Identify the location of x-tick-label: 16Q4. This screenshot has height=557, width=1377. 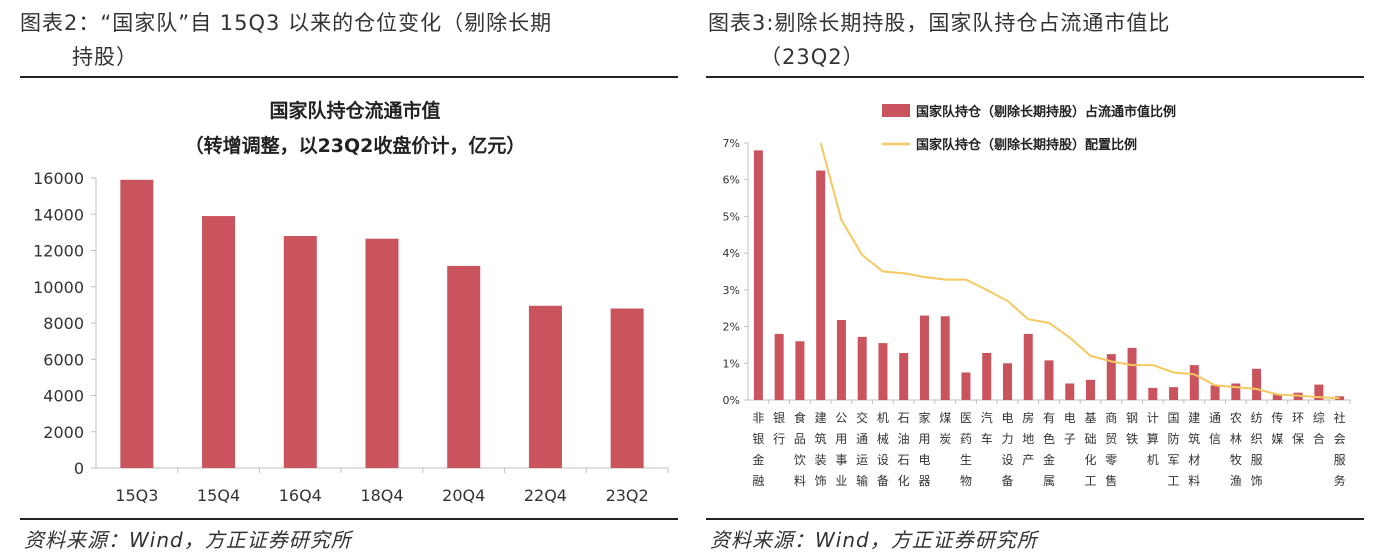
(300, 495).